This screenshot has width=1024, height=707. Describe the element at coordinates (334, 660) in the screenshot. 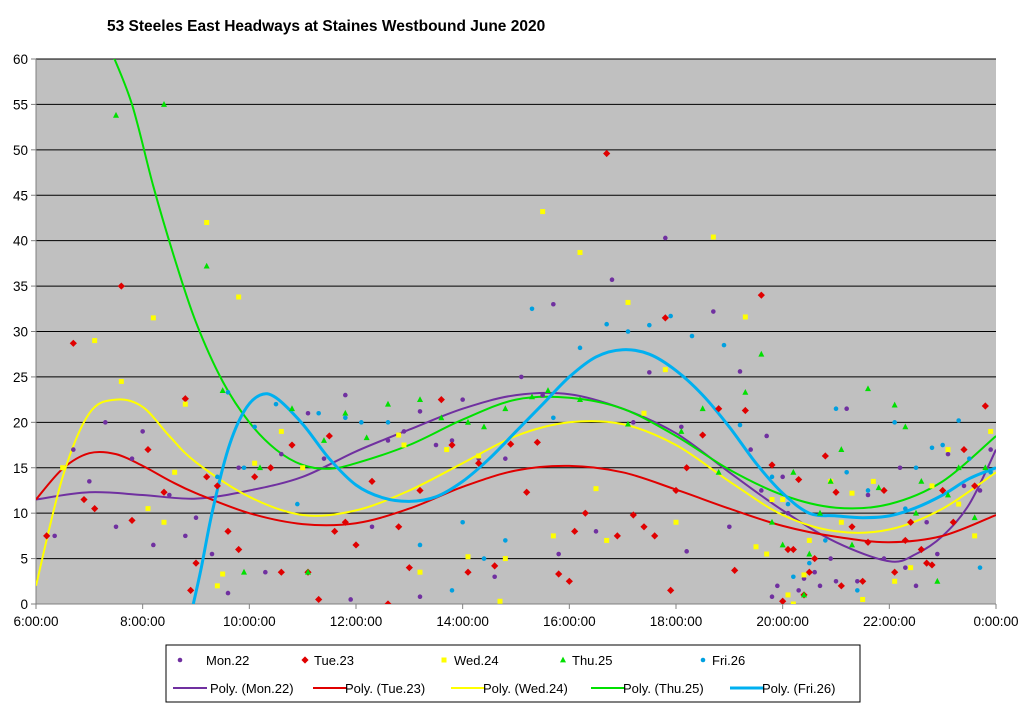

I see `legend-label: Tue.23` at that location.